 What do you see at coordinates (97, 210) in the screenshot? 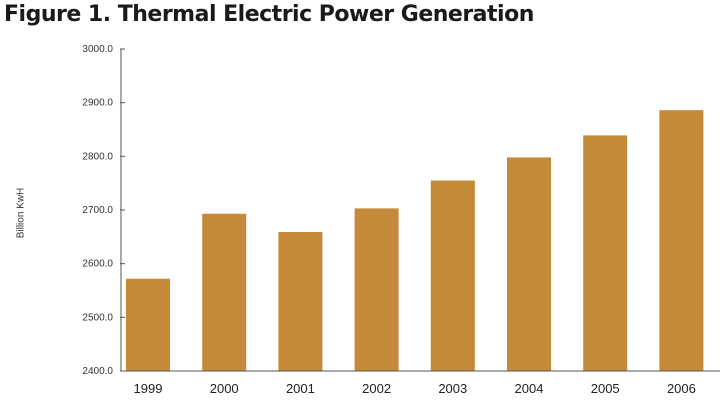
I see `y-tick-label: 2700.0` at bounding box center [97, 210].